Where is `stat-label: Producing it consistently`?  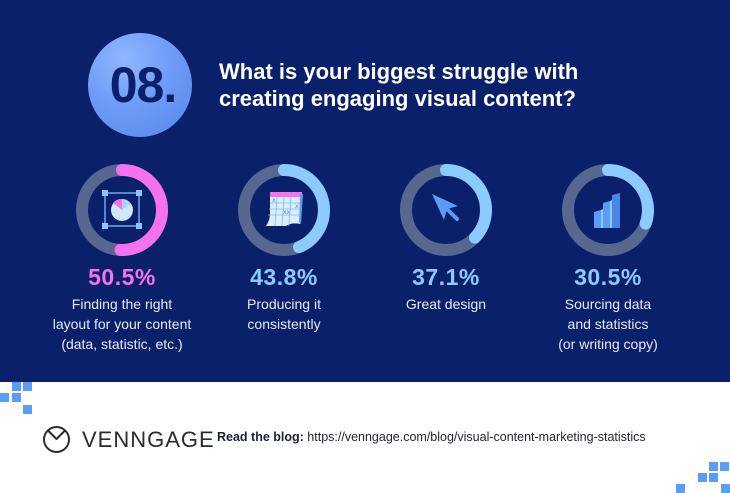 stat-label: Producing it consistently is located at coordinates (284, 314).